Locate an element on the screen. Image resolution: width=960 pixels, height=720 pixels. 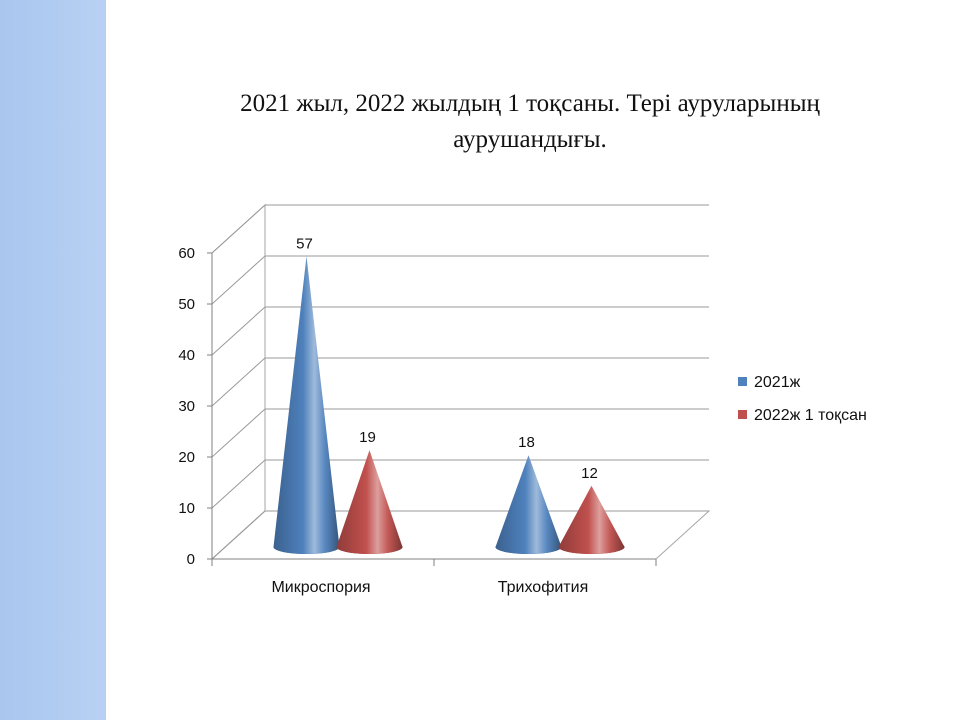
chart-title-line-2: аурушандығы. is located at coordinates (530, 139).